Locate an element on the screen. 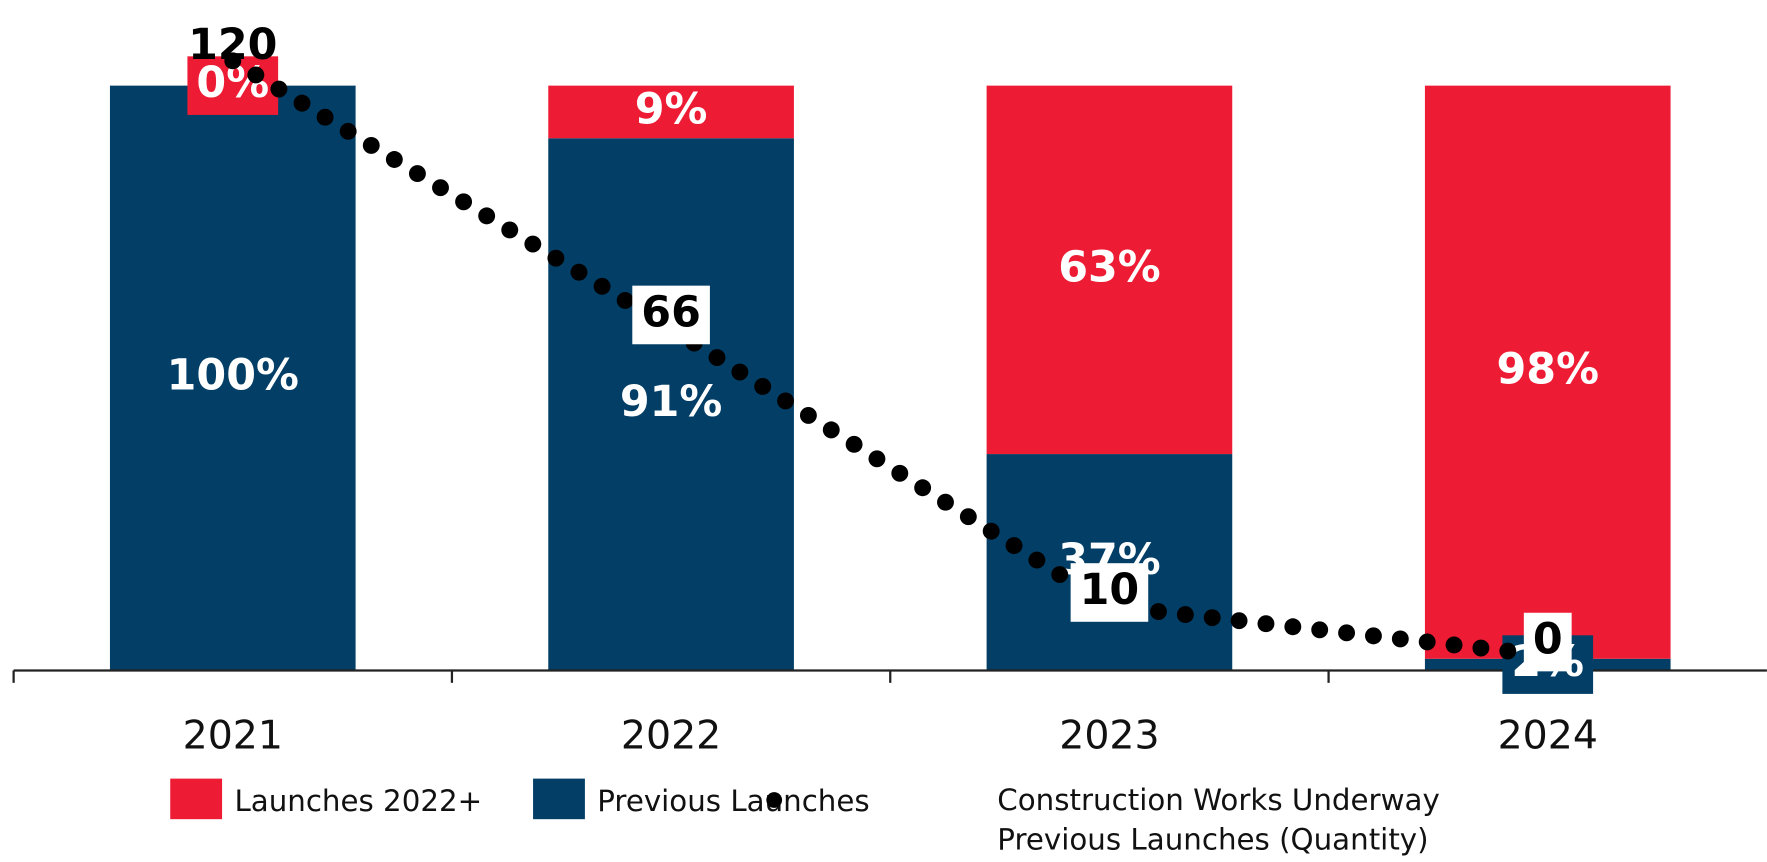 This screenshot has width=1767, height=862. bar-label: 98% is located at coordinates (1548, 370).